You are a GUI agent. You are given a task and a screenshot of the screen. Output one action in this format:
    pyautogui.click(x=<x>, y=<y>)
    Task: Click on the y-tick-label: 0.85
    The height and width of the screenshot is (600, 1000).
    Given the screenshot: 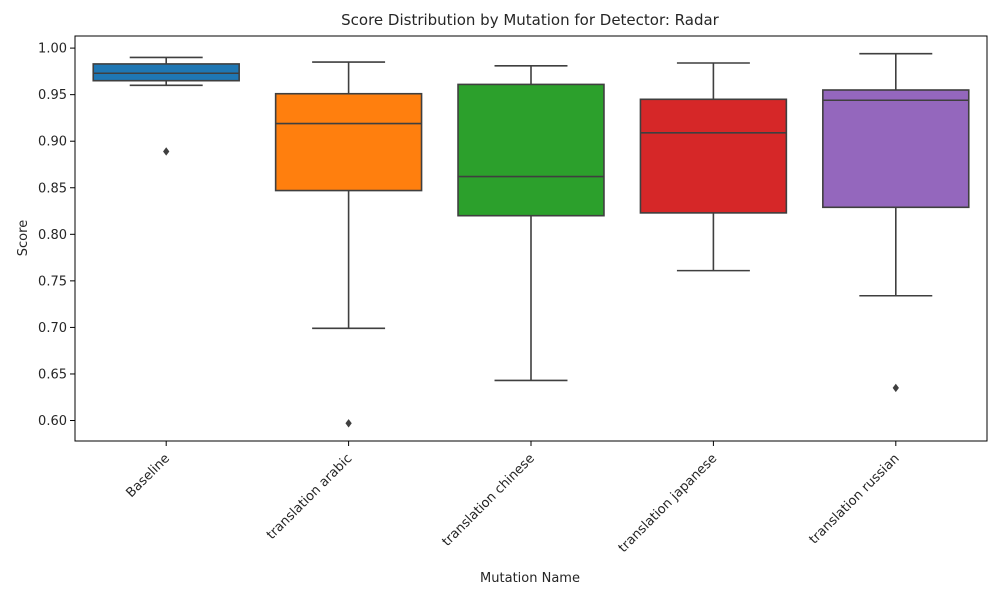 What is the action you would take?
    pyautogui.click(x=52, y=188)
    